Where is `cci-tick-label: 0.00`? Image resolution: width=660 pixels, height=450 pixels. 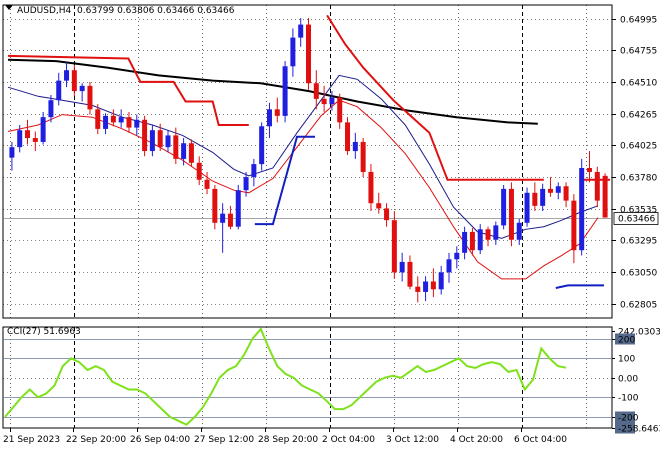
cci-tick-label: 0.00 is located at coordinates (628, 380).